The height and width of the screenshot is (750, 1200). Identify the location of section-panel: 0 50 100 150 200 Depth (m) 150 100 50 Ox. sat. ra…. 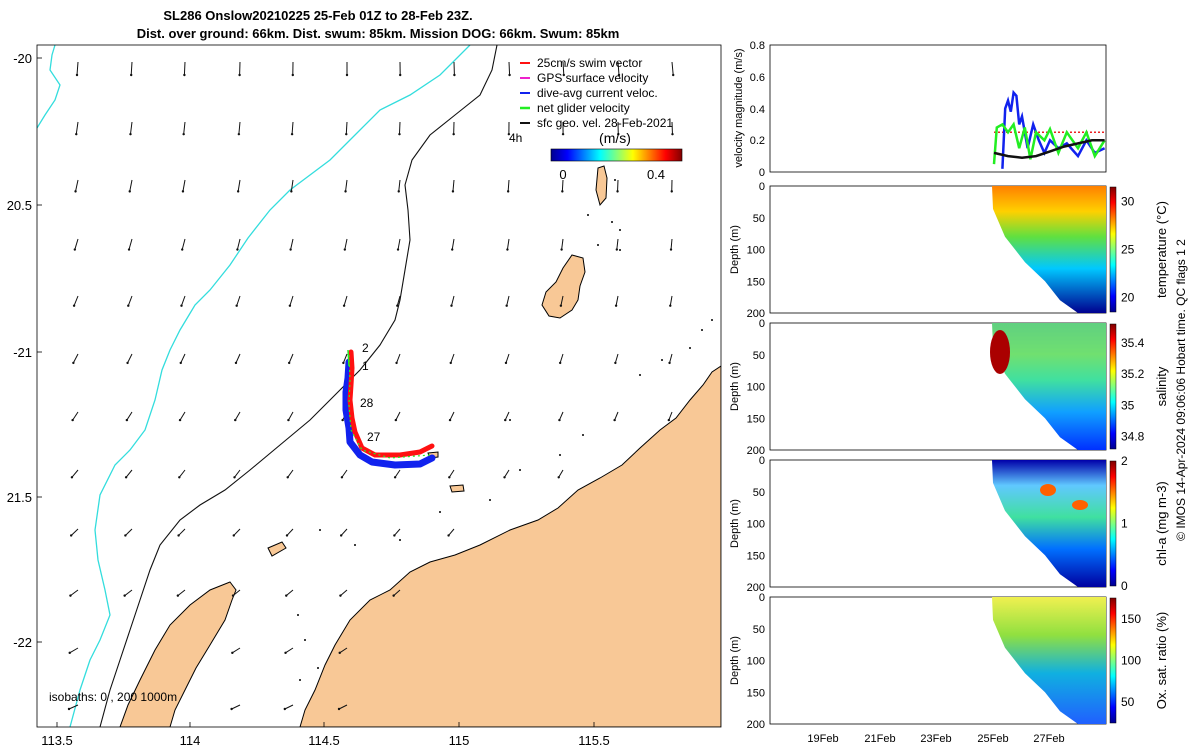
(949, 661).